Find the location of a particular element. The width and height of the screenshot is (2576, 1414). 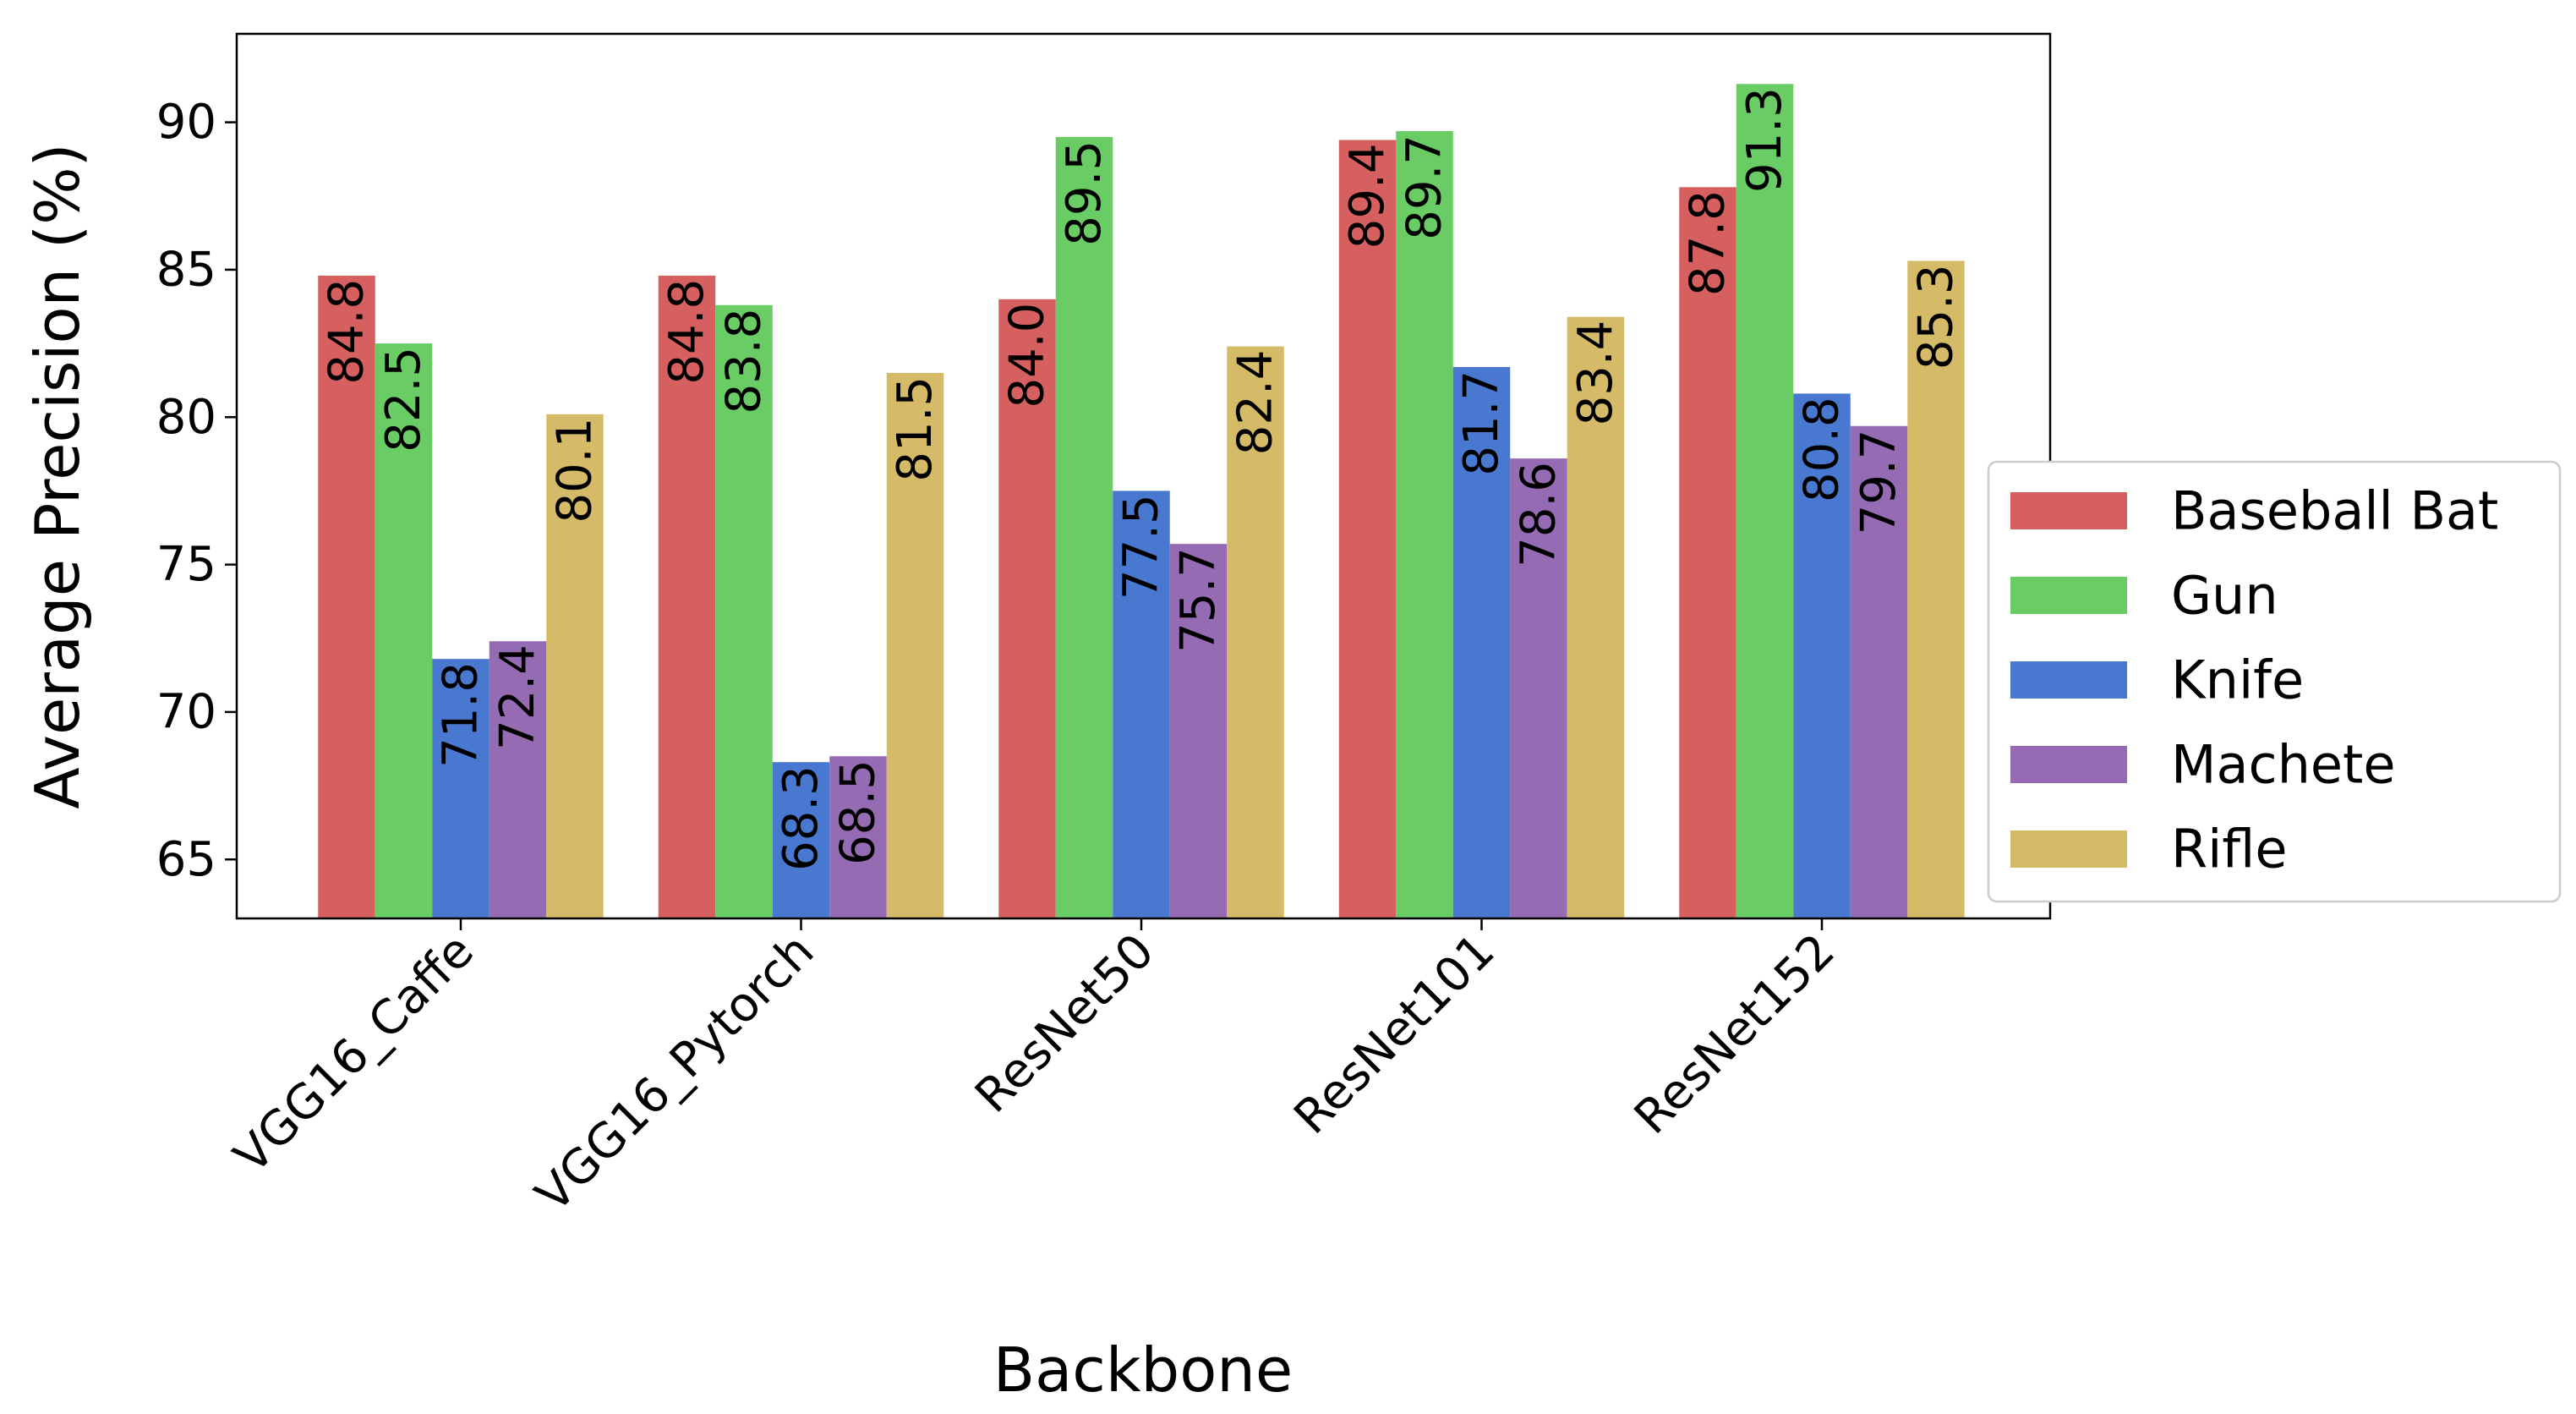

bar-machete-resnet101 is located at coordinates (1538, 688).